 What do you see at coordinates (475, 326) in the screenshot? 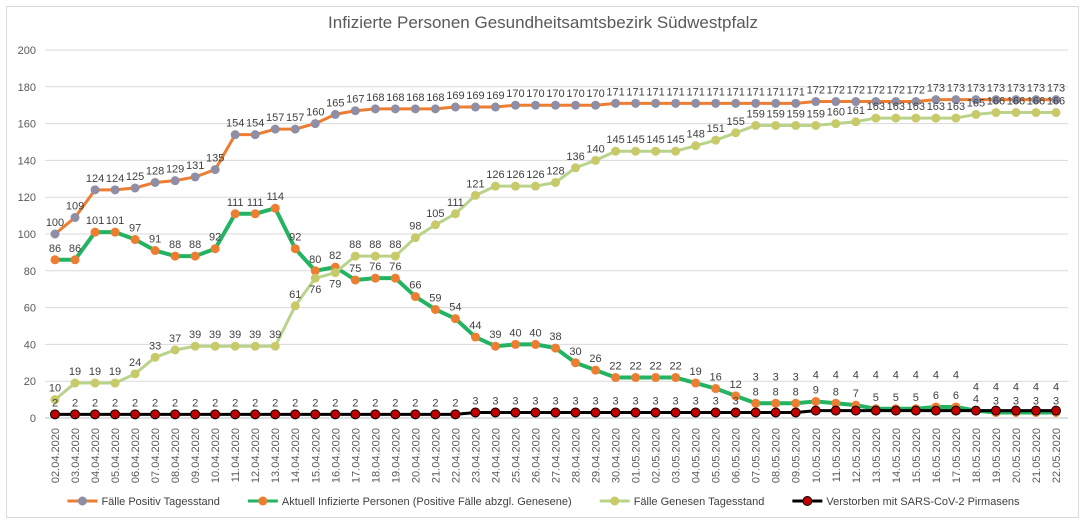
I see `data-label: 44` at bounding box center [475, 326].